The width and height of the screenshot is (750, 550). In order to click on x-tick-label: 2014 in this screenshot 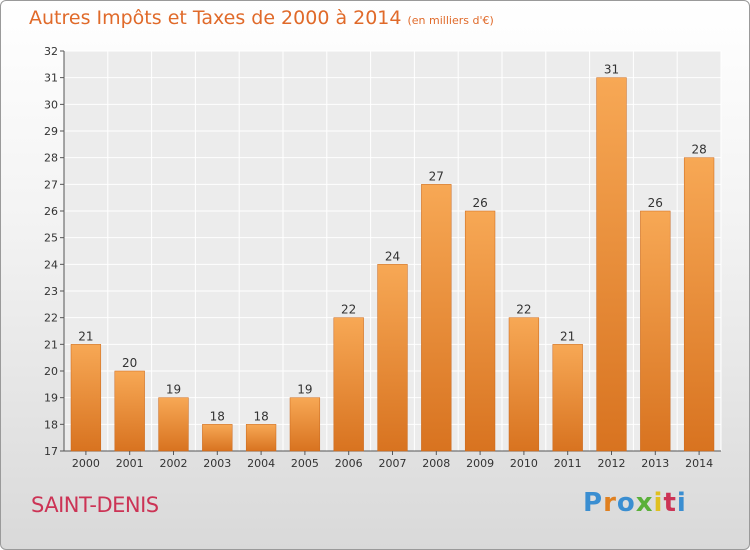, I will do `click(699, 463)`.